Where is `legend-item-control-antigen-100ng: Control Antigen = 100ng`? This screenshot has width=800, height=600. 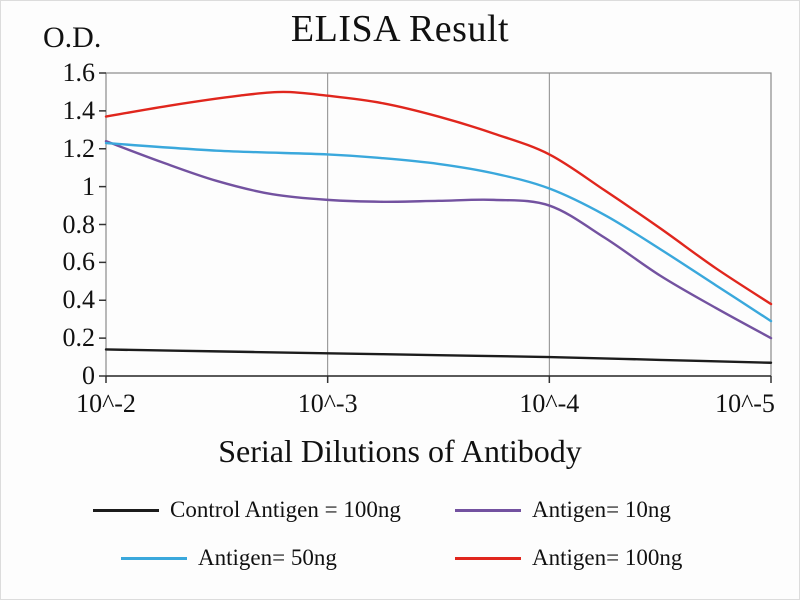
legend-item-control-antigen-100ng: Control Antigen = 100ng is located at coordinates (274, 510).